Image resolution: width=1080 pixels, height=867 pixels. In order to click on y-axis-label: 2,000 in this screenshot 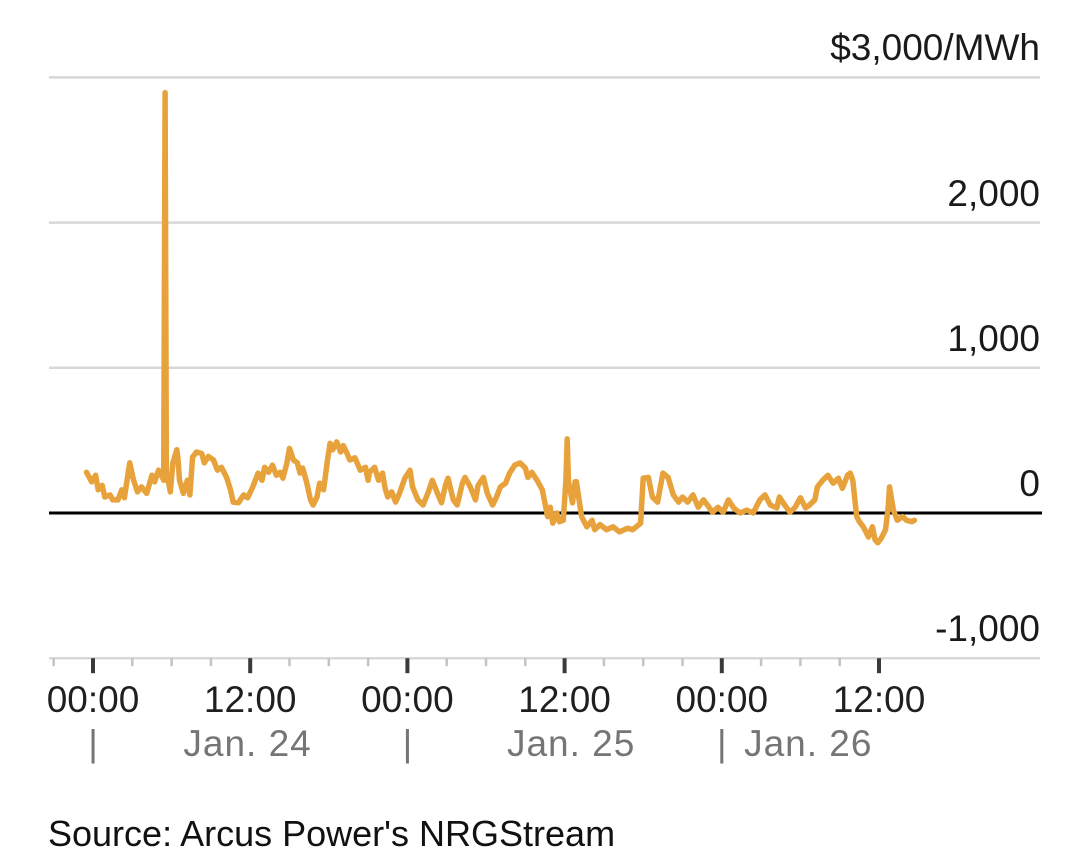, I will do `click(993, 193)`.